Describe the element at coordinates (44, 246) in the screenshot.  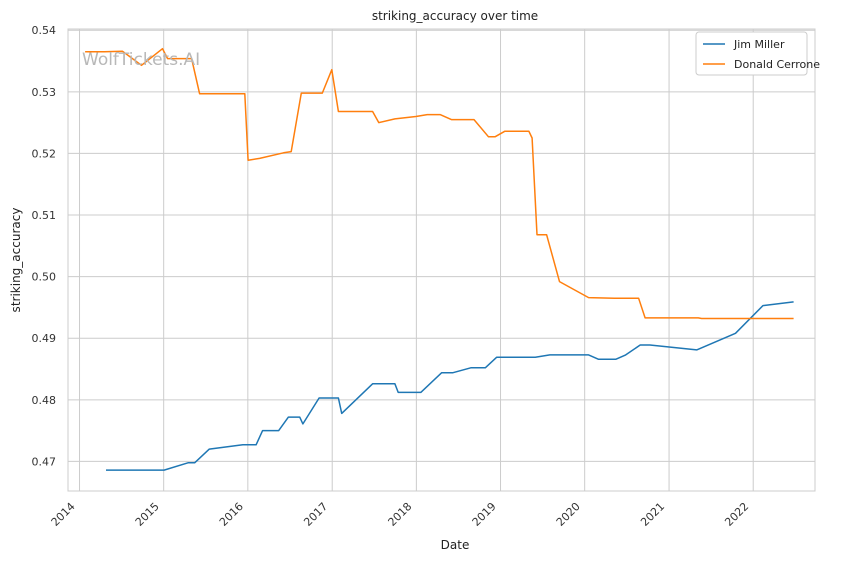
I see `y-axis-ticks: 0.47 0.48 0.49 0.50 0.51 0.52 0.53 0.54` at that location.